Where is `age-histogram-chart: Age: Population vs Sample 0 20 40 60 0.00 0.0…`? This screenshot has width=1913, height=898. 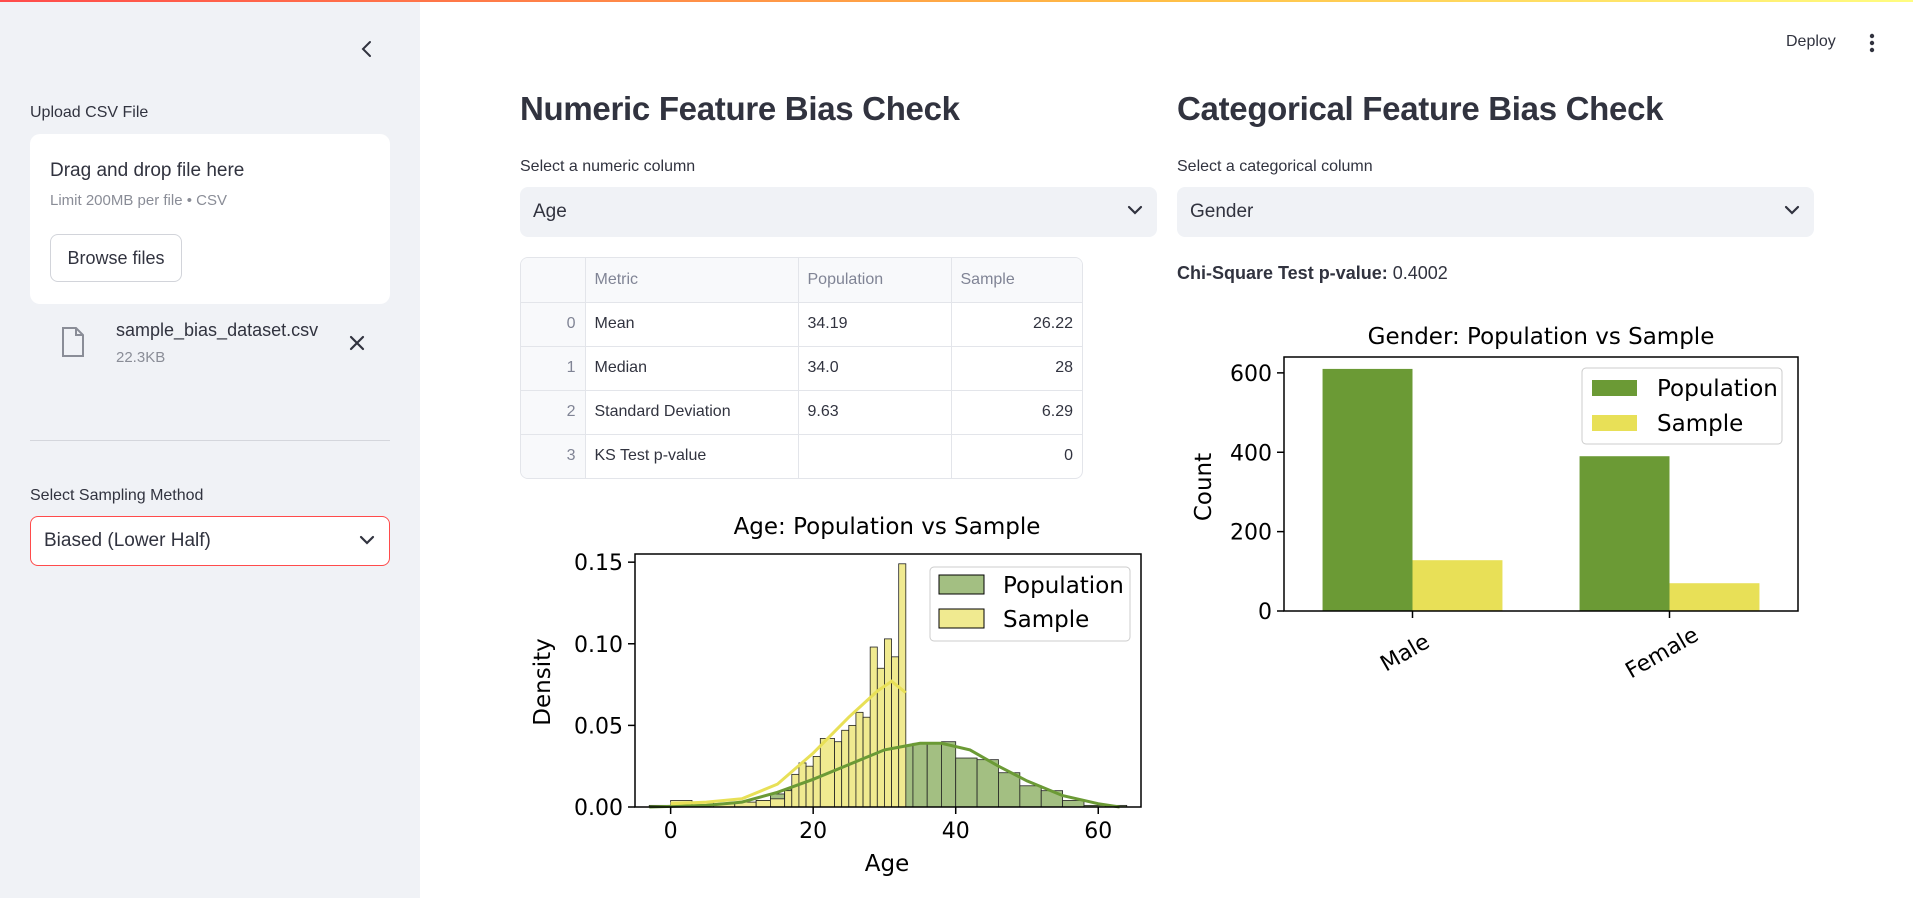
age-histogram-chart: Age: Population vs Sample 0 20 40 60 0.00 0.0… is located at coordinates (836, 695).